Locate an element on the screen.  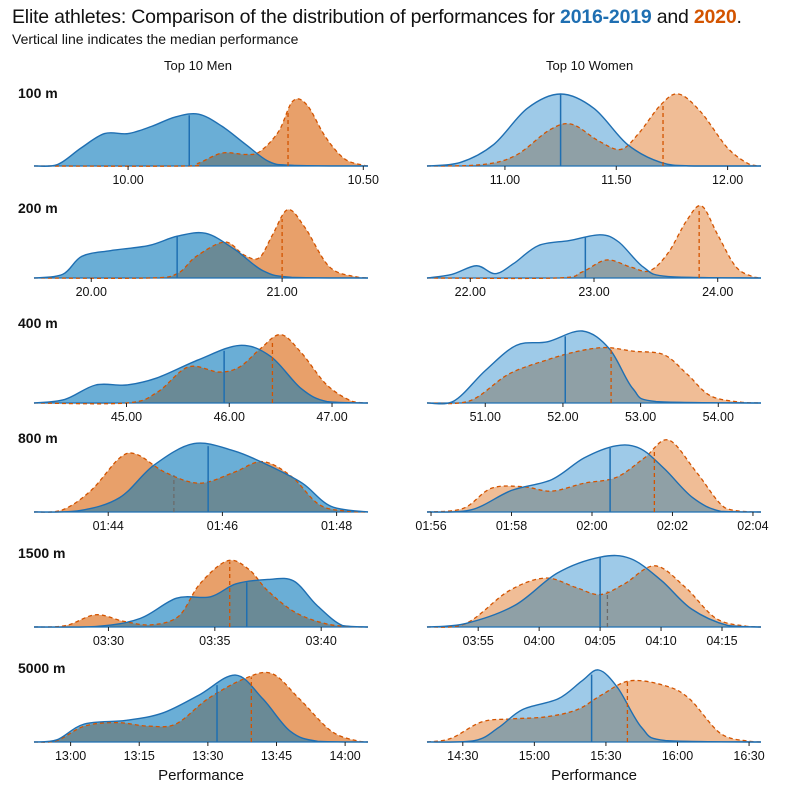
x-tick-label: 54.00 is located at coordinates (718, 417).